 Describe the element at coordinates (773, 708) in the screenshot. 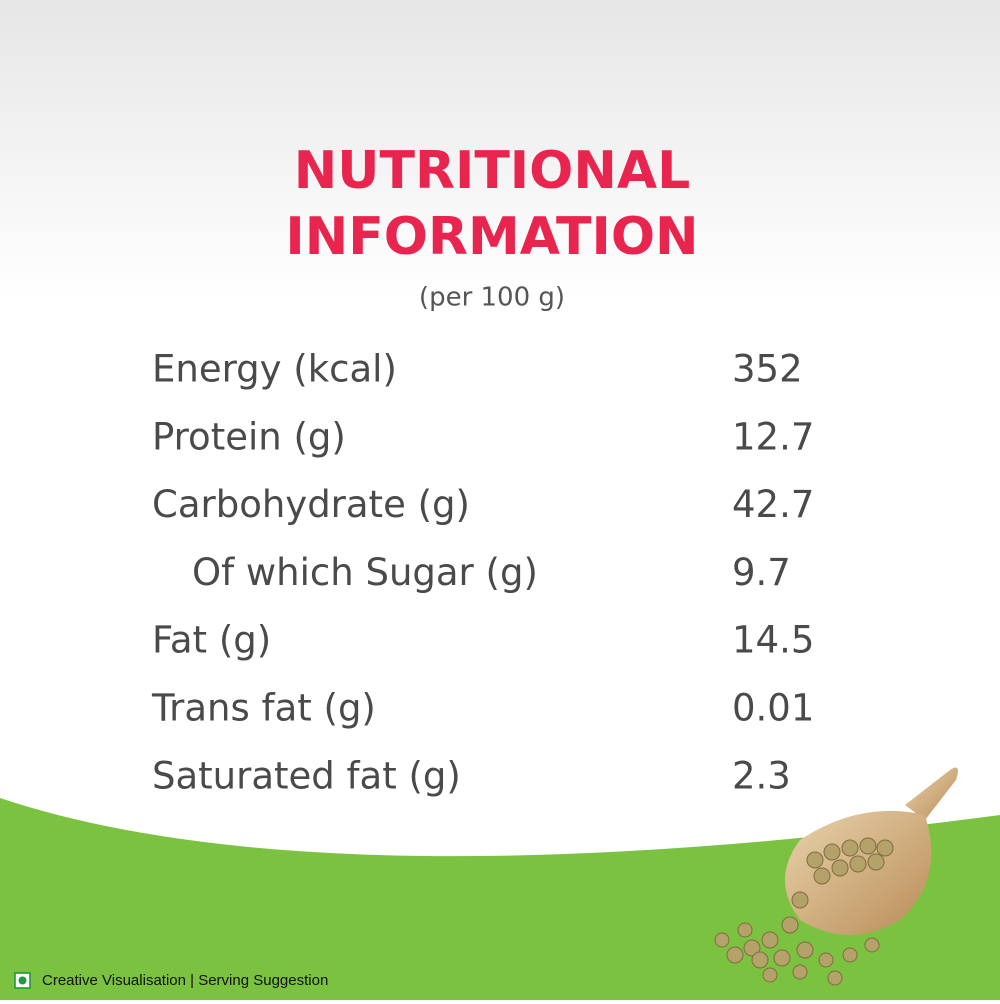

I see `nutrient-value: 0.01` at that location.